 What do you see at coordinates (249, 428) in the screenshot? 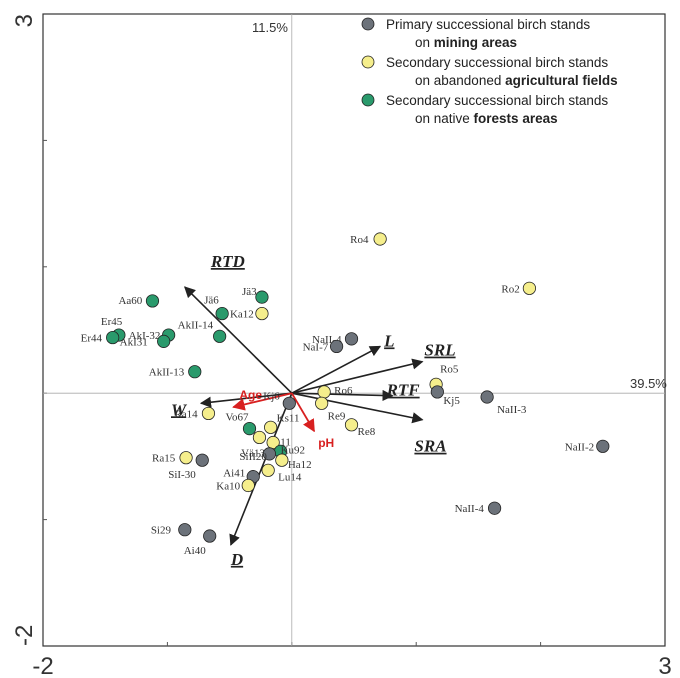
I see `point-vo67` at bounding box center [249, 428].